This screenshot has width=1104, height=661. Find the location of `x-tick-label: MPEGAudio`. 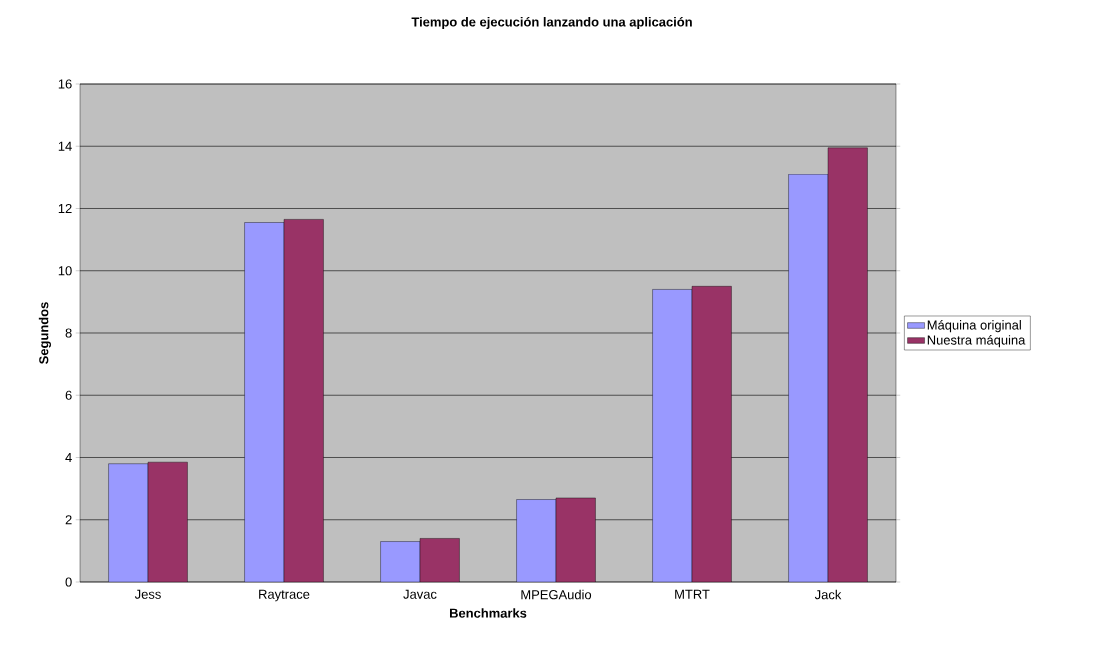

x-tick-label: MPEGAudio is located at coordinates (556, 594).